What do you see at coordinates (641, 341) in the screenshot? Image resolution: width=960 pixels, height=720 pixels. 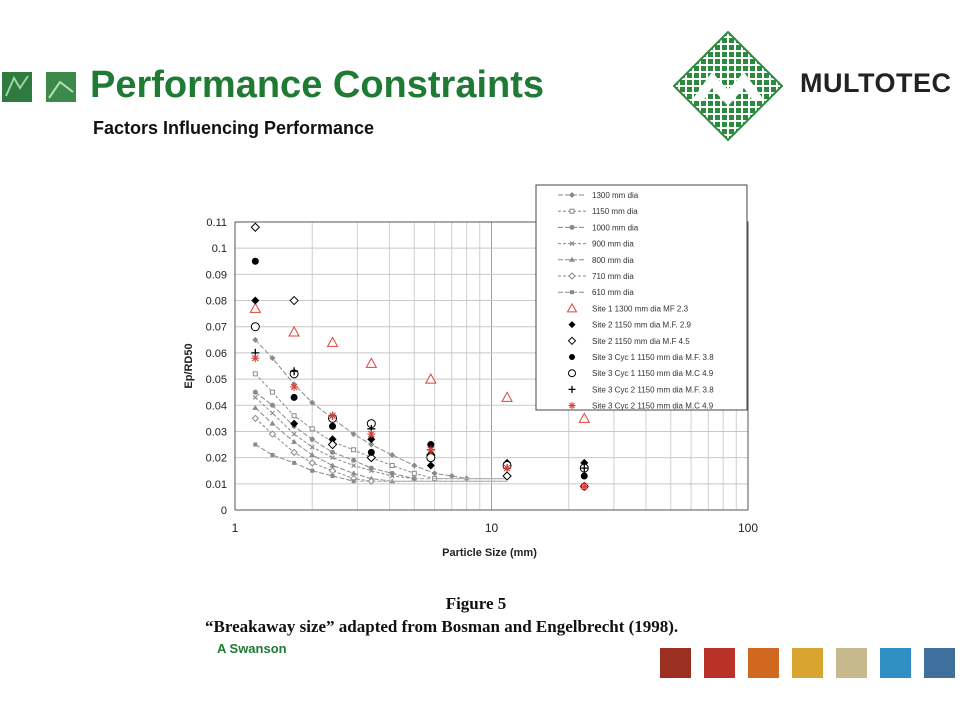 I see `legend-label: Site 2 1150 mm dia M.F 4.5` at bounding box center [641, 341].